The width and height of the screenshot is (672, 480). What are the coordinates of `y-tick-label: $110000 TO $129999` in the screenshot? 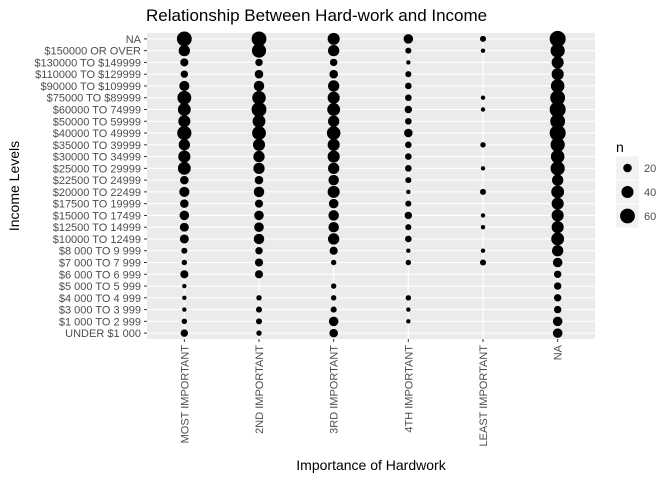 It's located at (88, 75).